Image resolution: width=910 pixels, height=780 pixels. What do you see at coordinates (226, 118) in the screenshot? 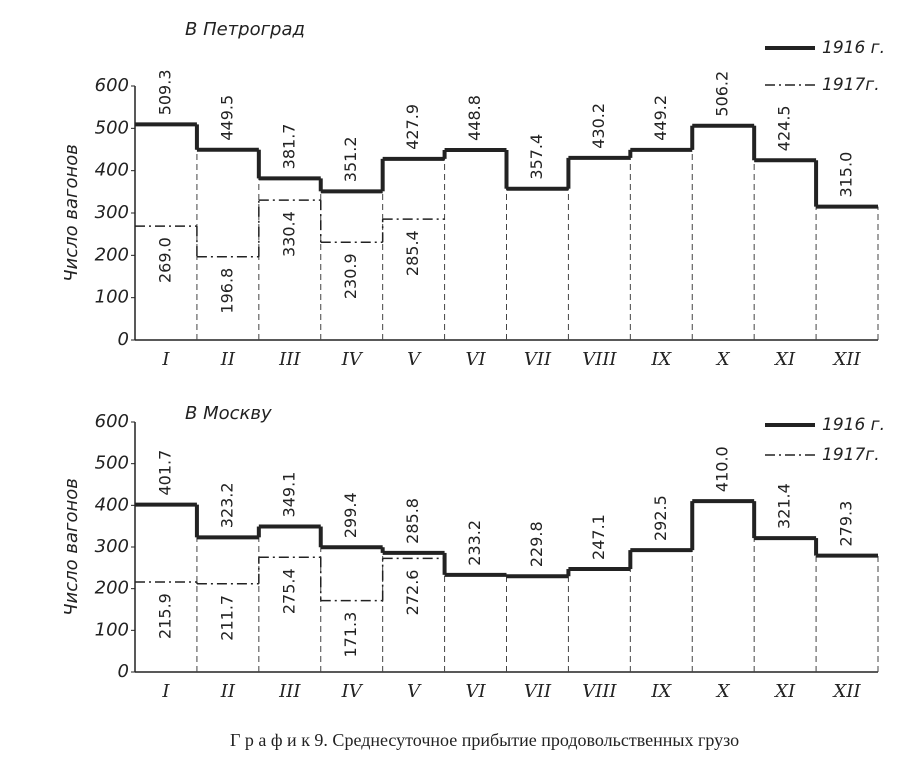
I see `value-label: 449.5` at bounding box center [226, 118].